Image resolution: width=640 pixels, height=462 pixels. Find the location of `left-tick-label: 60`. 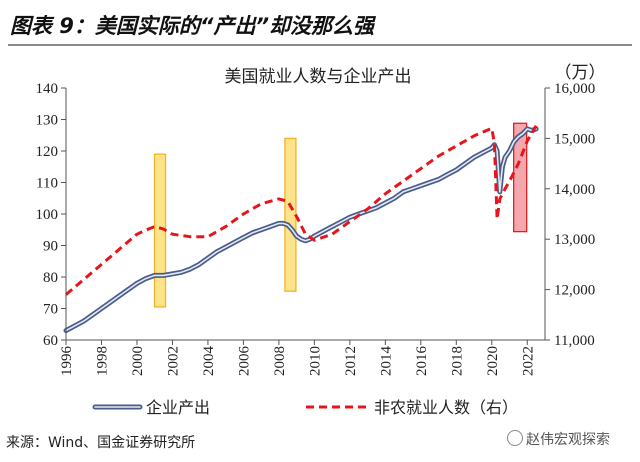

left-tick-label: 60 is located at coordinates (50, 341).